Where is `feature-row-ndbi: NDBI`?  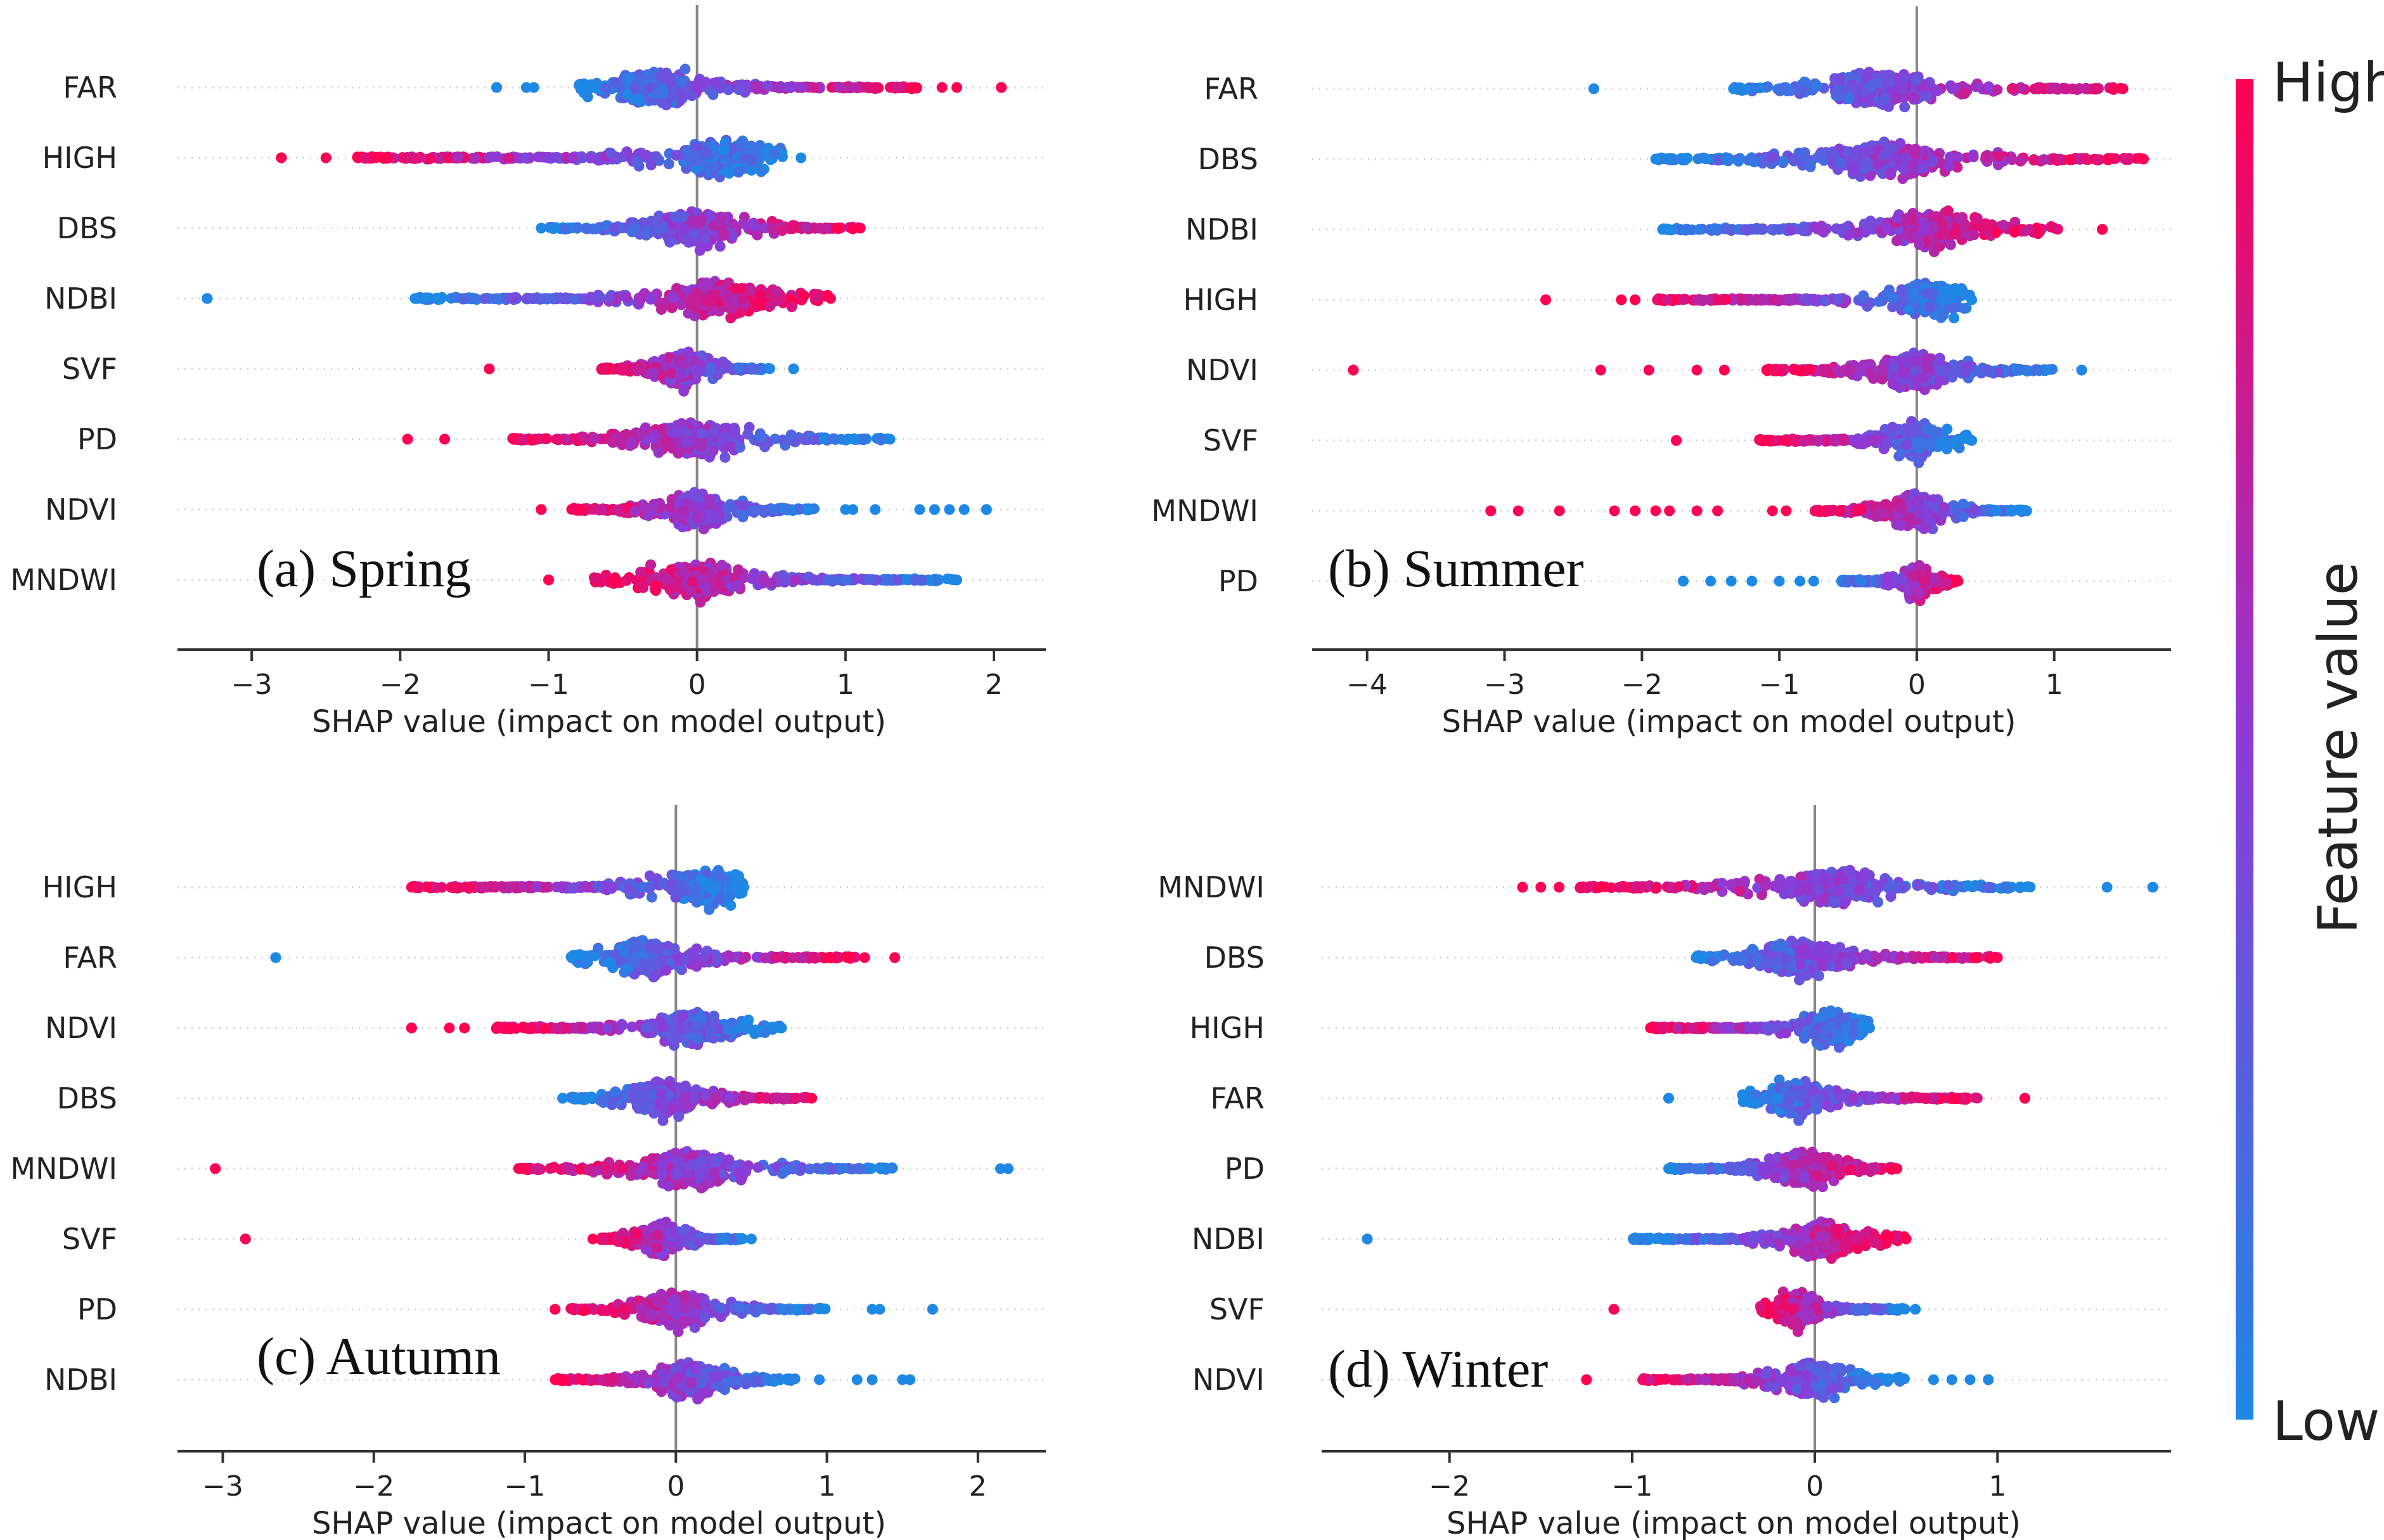 feature-row-ndbi: NDBI is located at coordinates (1646, 231).